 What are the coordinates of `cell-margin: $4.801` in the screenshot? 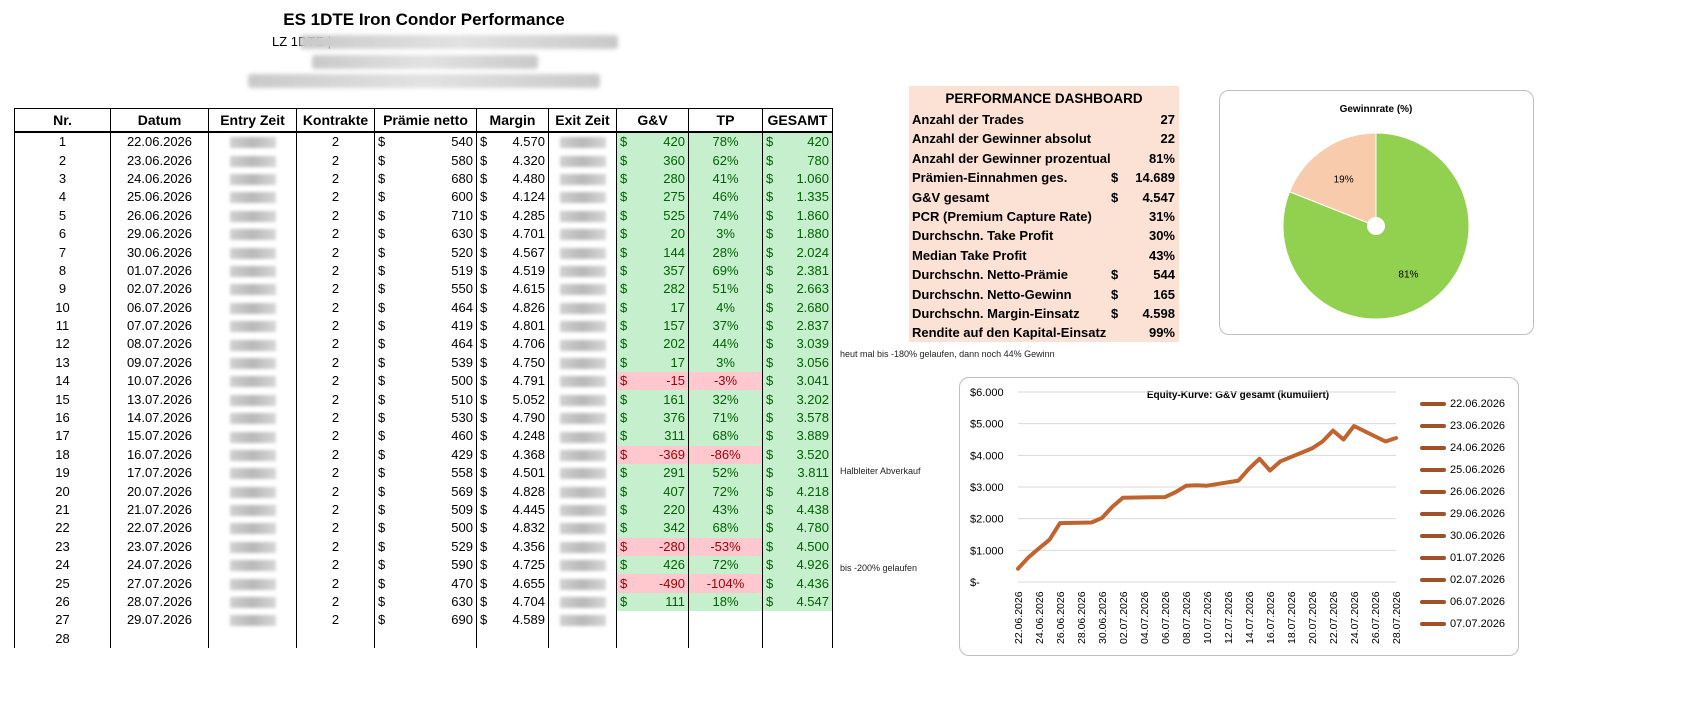 It's located at (512, 326).